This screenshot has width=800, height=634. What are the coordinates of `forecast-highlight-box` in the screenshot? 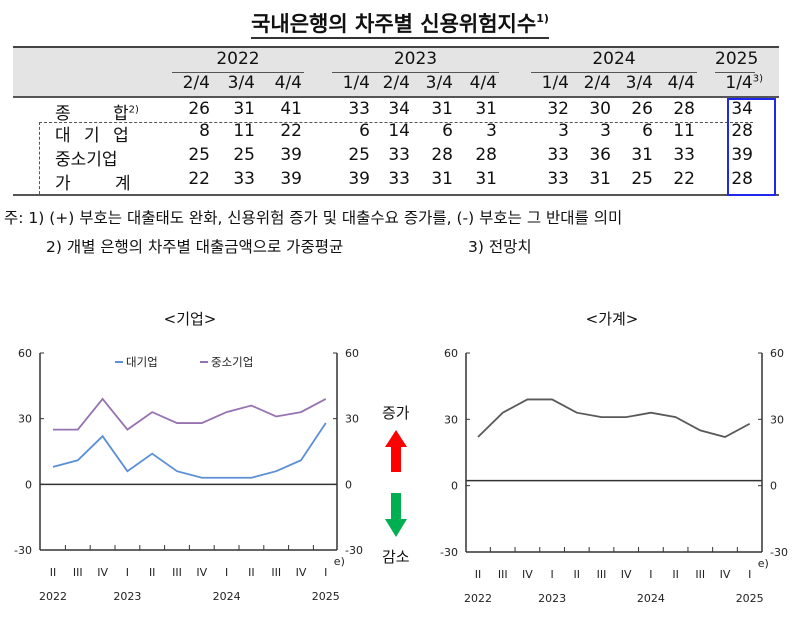 It's located at (751, 147).